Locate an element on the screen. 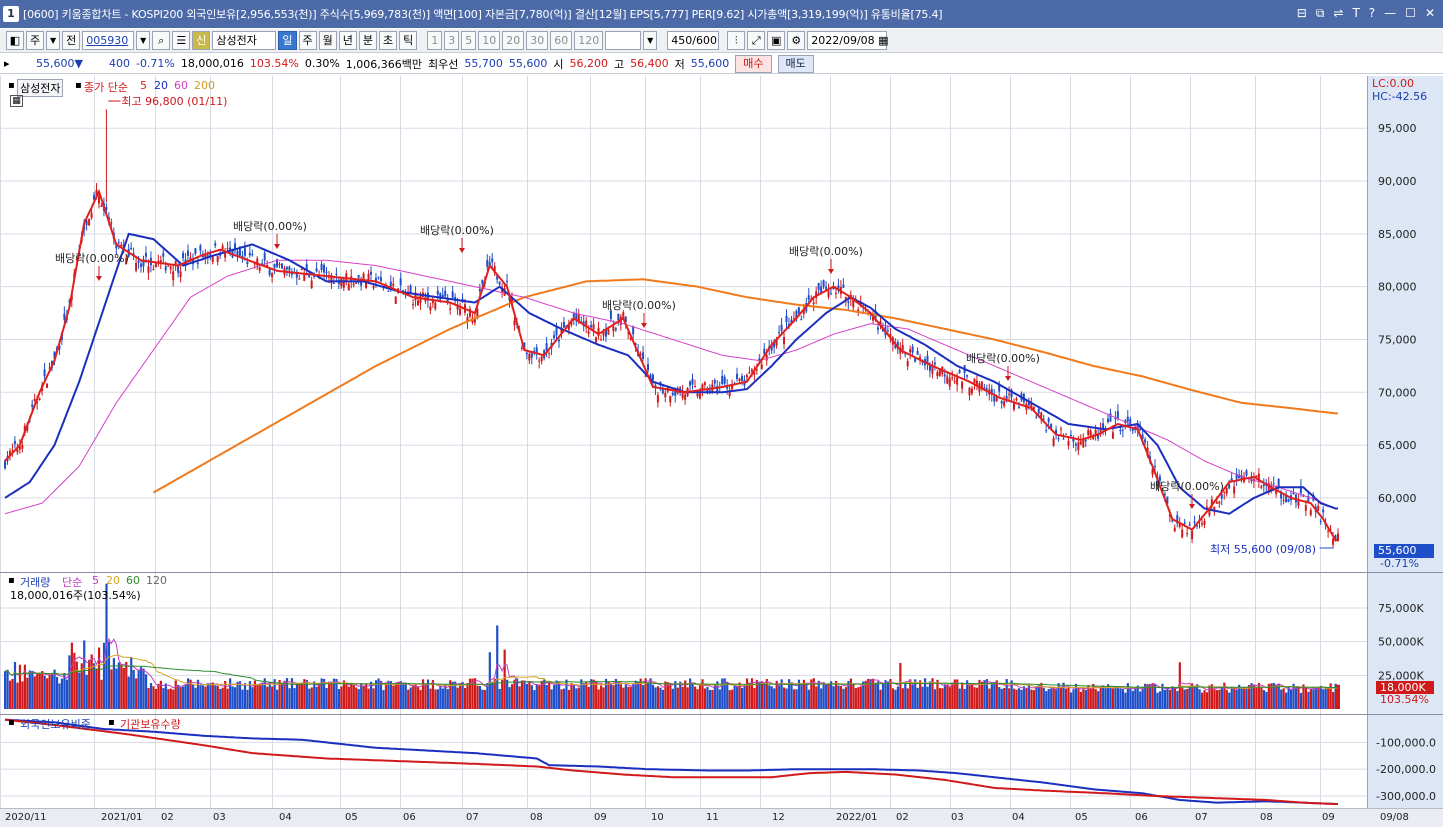 The height and width of the screenshot is (827, 1443). interval-60: 60 is located at coordinates (561, 40).